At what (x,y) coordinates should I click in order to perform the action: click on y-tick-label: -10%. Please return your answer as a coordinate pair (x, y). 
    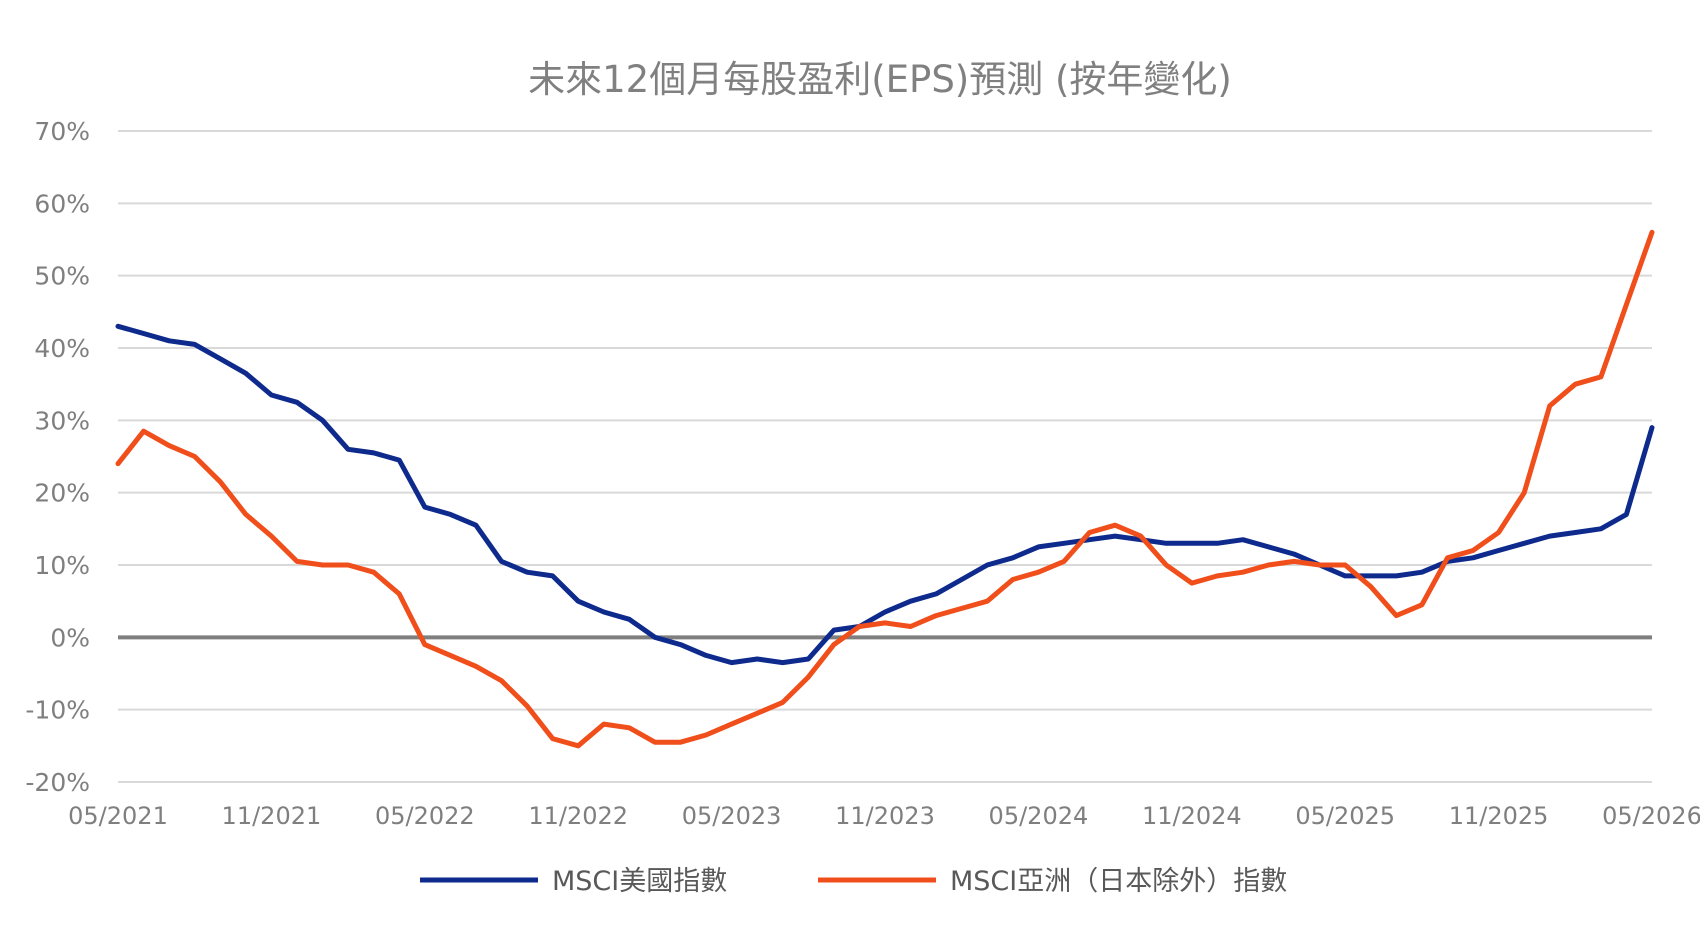
    Looking at the image, I should click on (57, 710).